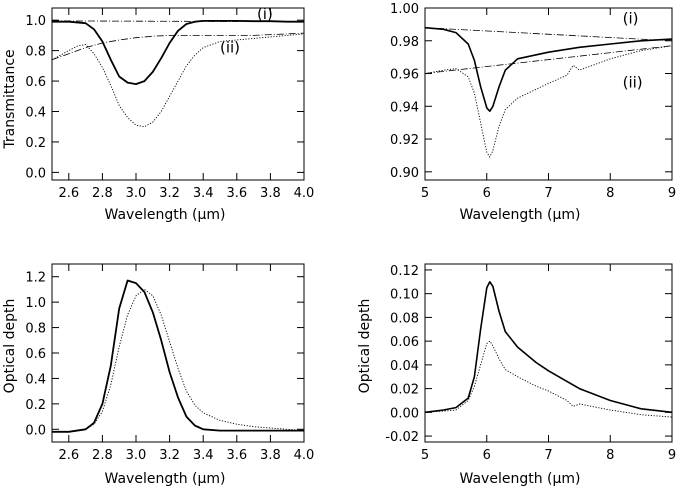 The image size is (678, 489). I want to click on x-tick-label-top-left: 3.0, so click(136, 193).